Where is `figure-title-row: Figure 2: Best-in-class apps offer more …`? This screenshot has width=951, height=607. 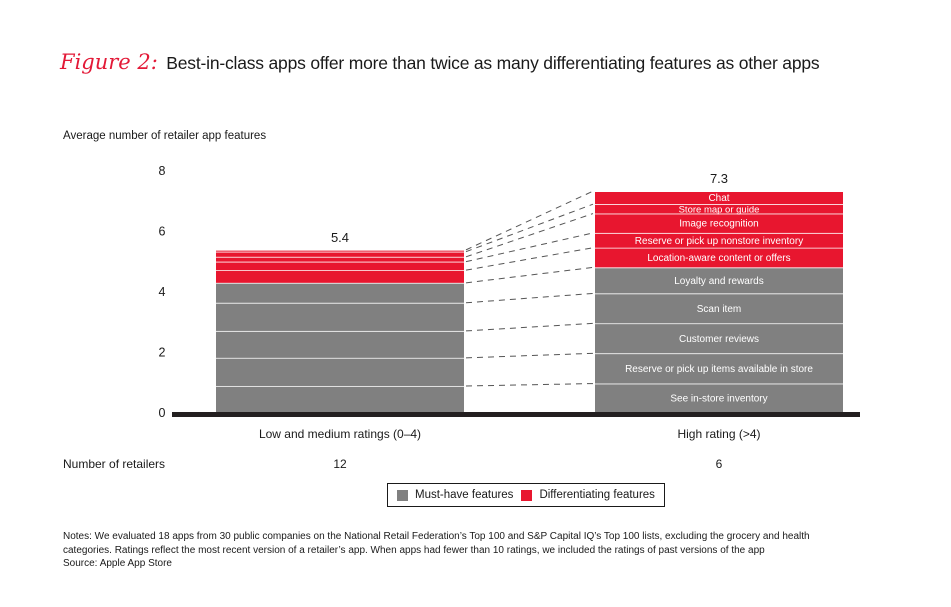
figure-title-row: Figure 2: Best-in-class apps offer more … is located at coordinates (440, 62).